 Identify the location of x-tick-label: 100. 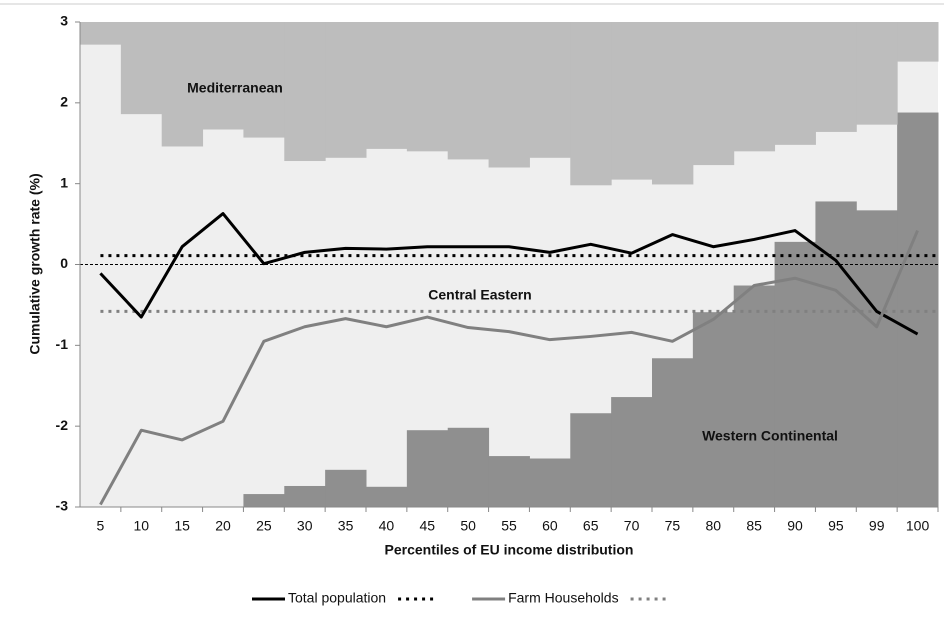
(918, 526).